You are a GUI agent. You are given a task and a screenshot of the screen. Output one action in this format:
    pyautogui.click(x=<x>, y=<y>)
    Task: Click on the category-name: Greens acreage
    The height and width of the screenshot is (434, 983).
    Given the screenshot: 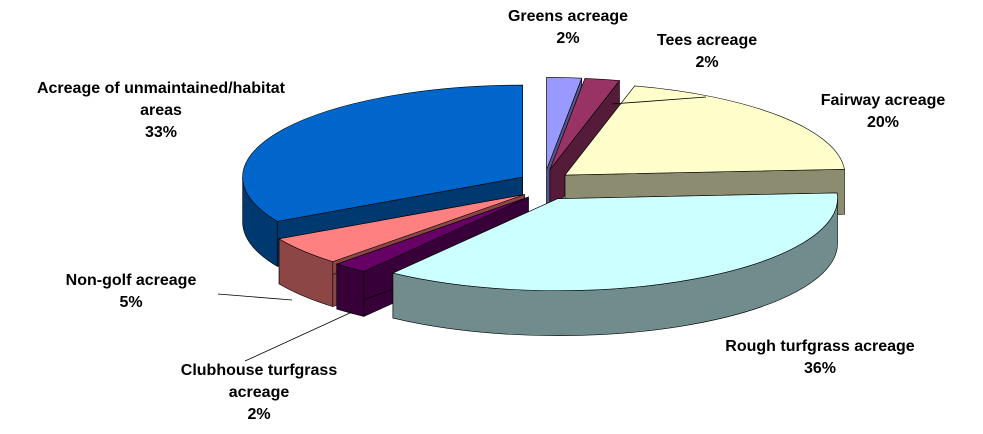 What is the action you would take?
    pyautogui.click(x=568, y=16)
    